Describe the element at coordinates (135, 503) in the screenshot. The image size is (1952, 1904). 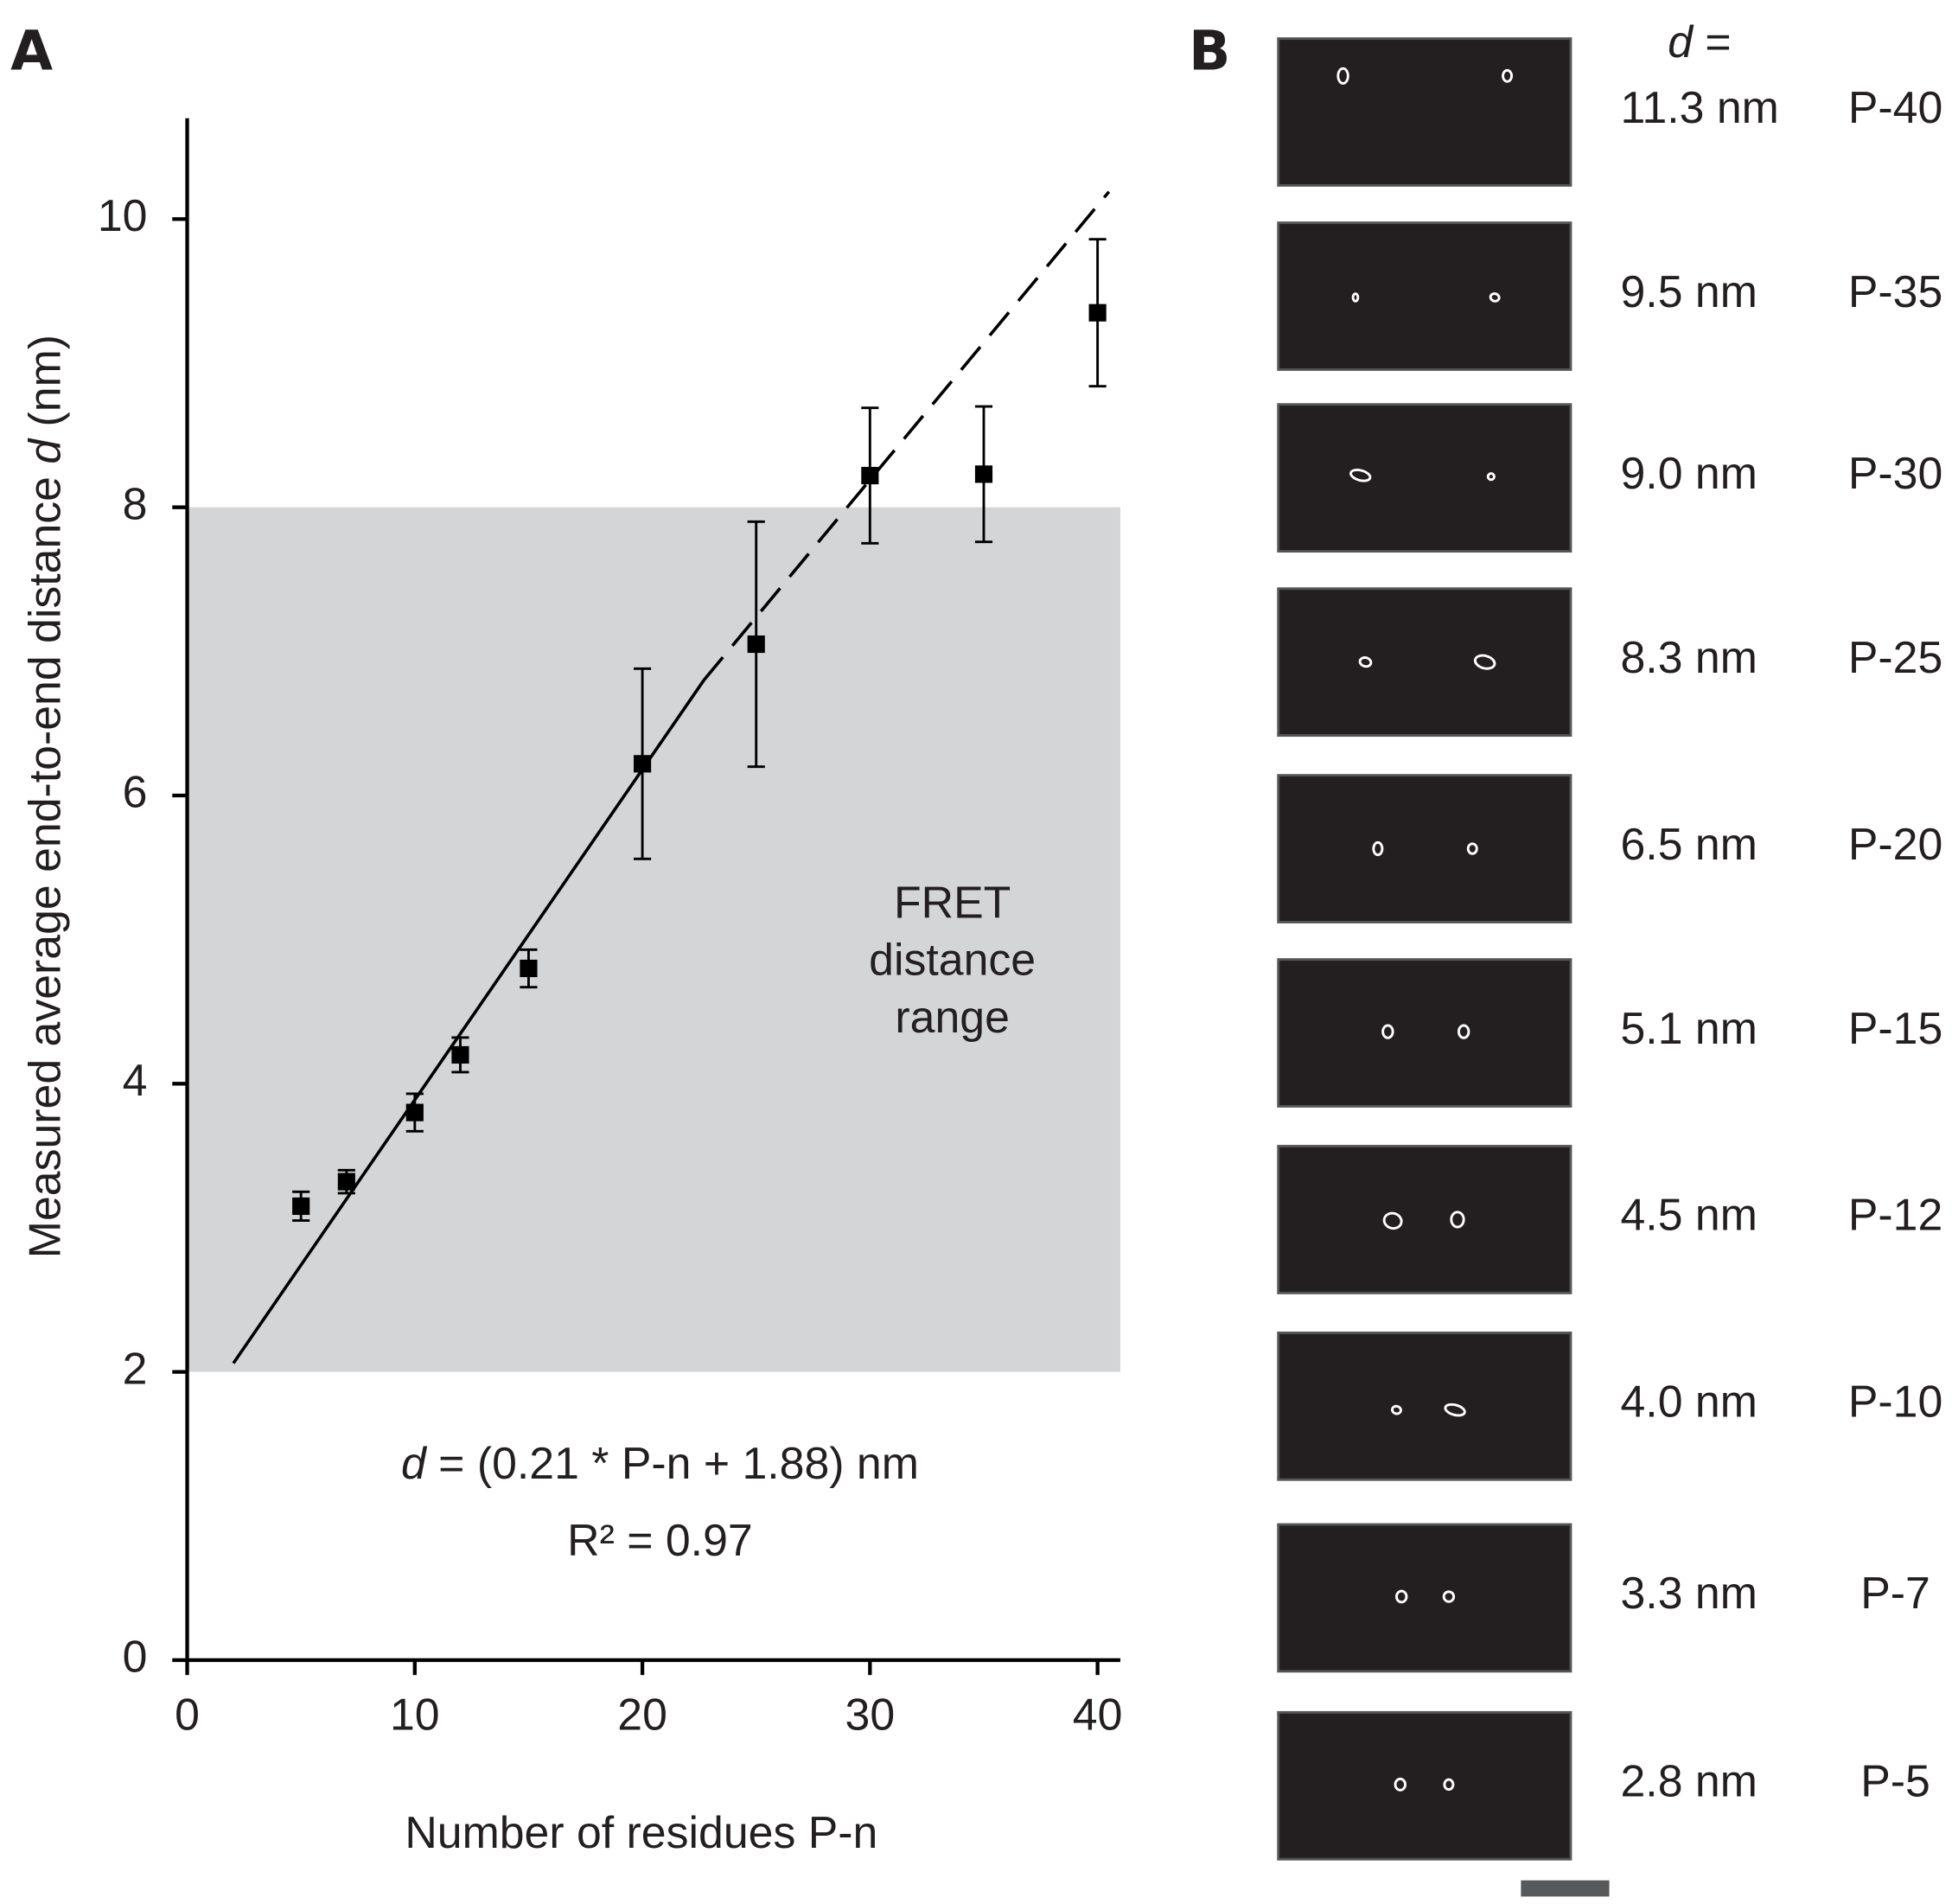
I see `y-tick-label: 8` at that location.